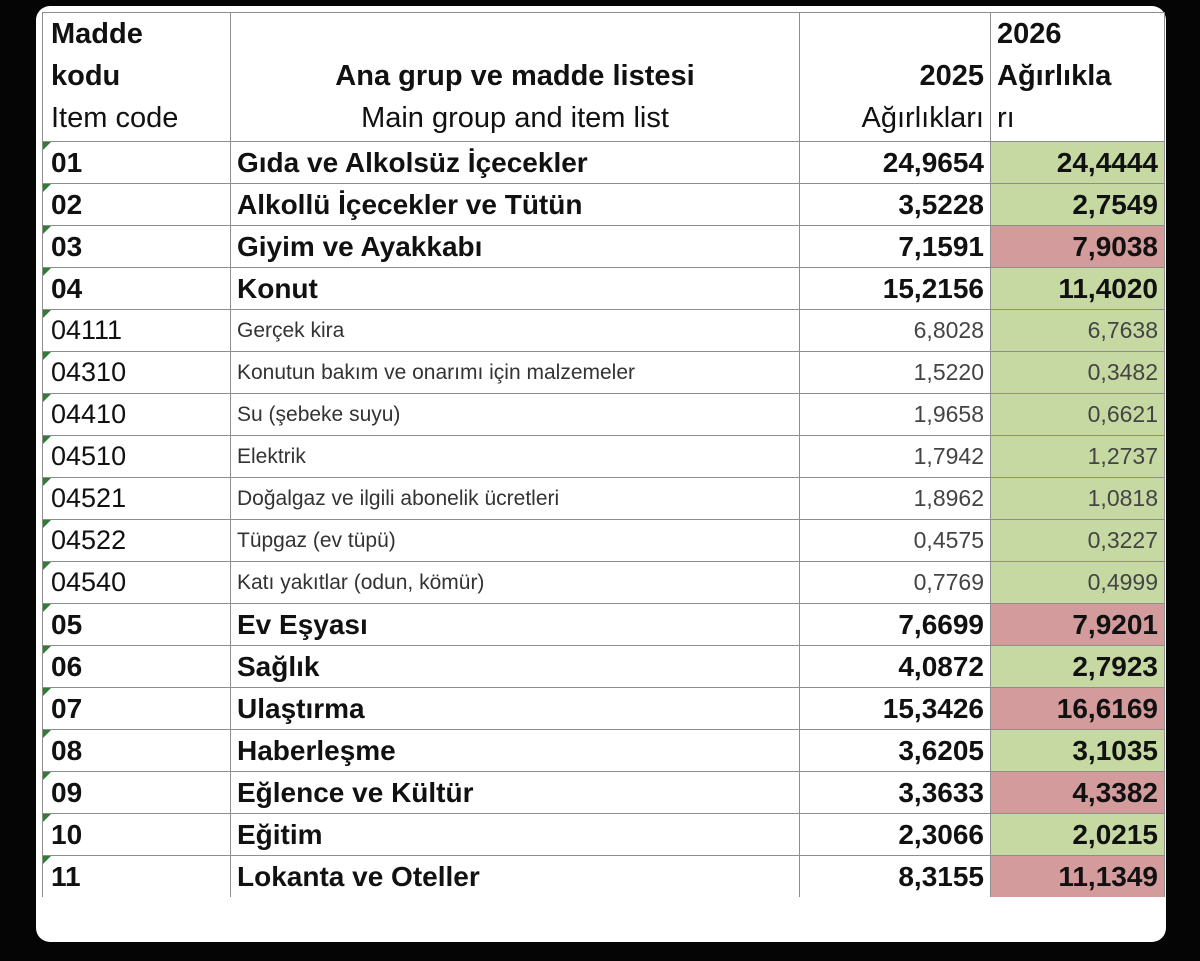 The width and height of the screenshot is (1200, 961). Describe the element at coordinates (515, 876) in the screenshot. I see `item-name-cell: Lokanta ve Oteller` at that location.